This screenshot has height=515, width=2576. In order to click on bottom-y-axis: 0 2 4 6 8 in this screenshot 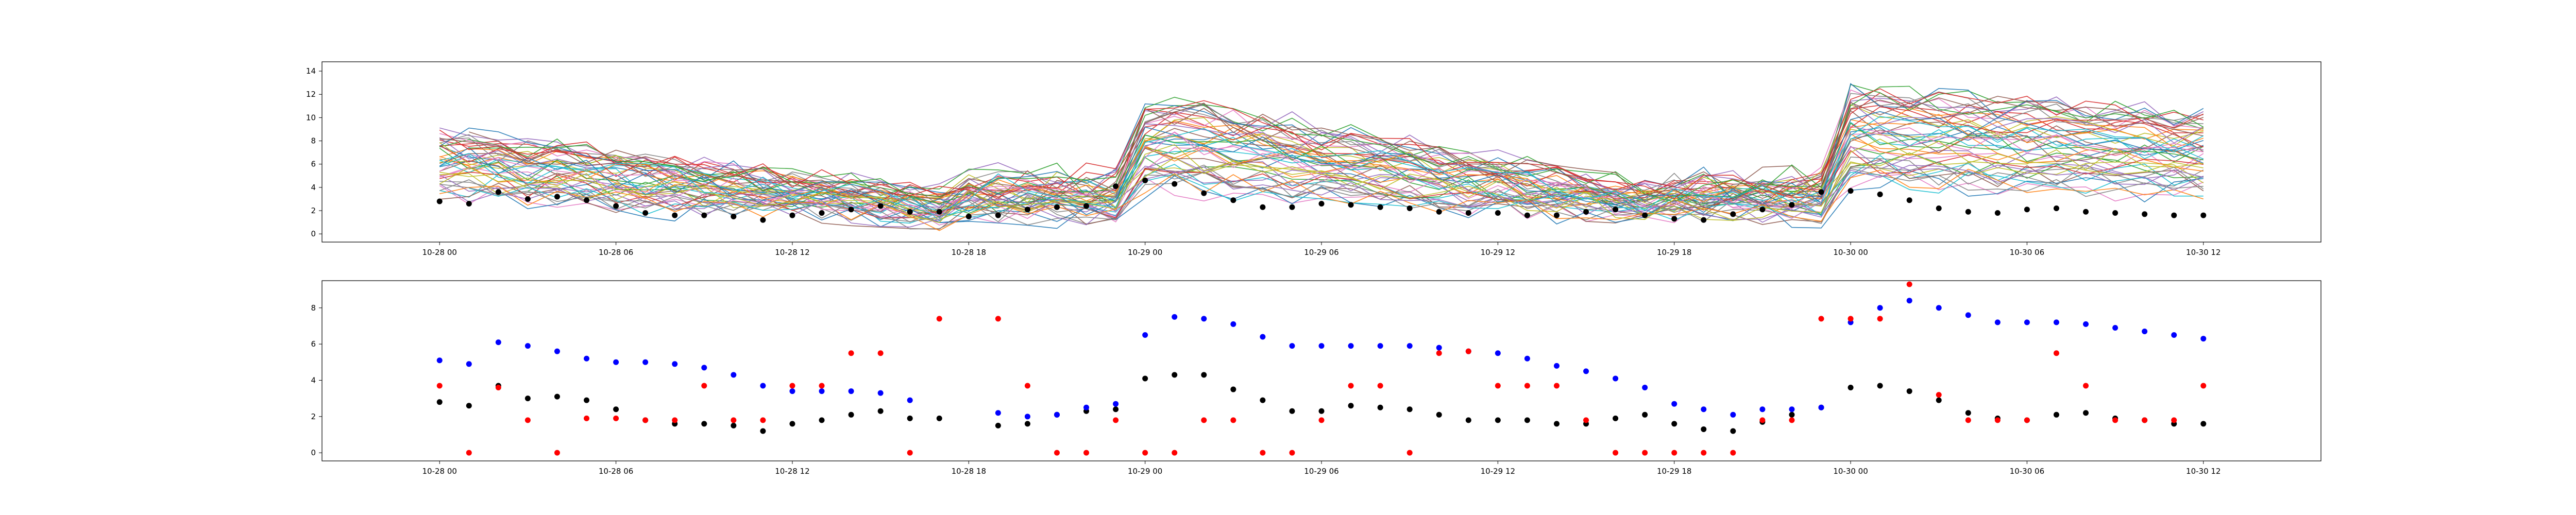, I will do `click(316, 380)`.